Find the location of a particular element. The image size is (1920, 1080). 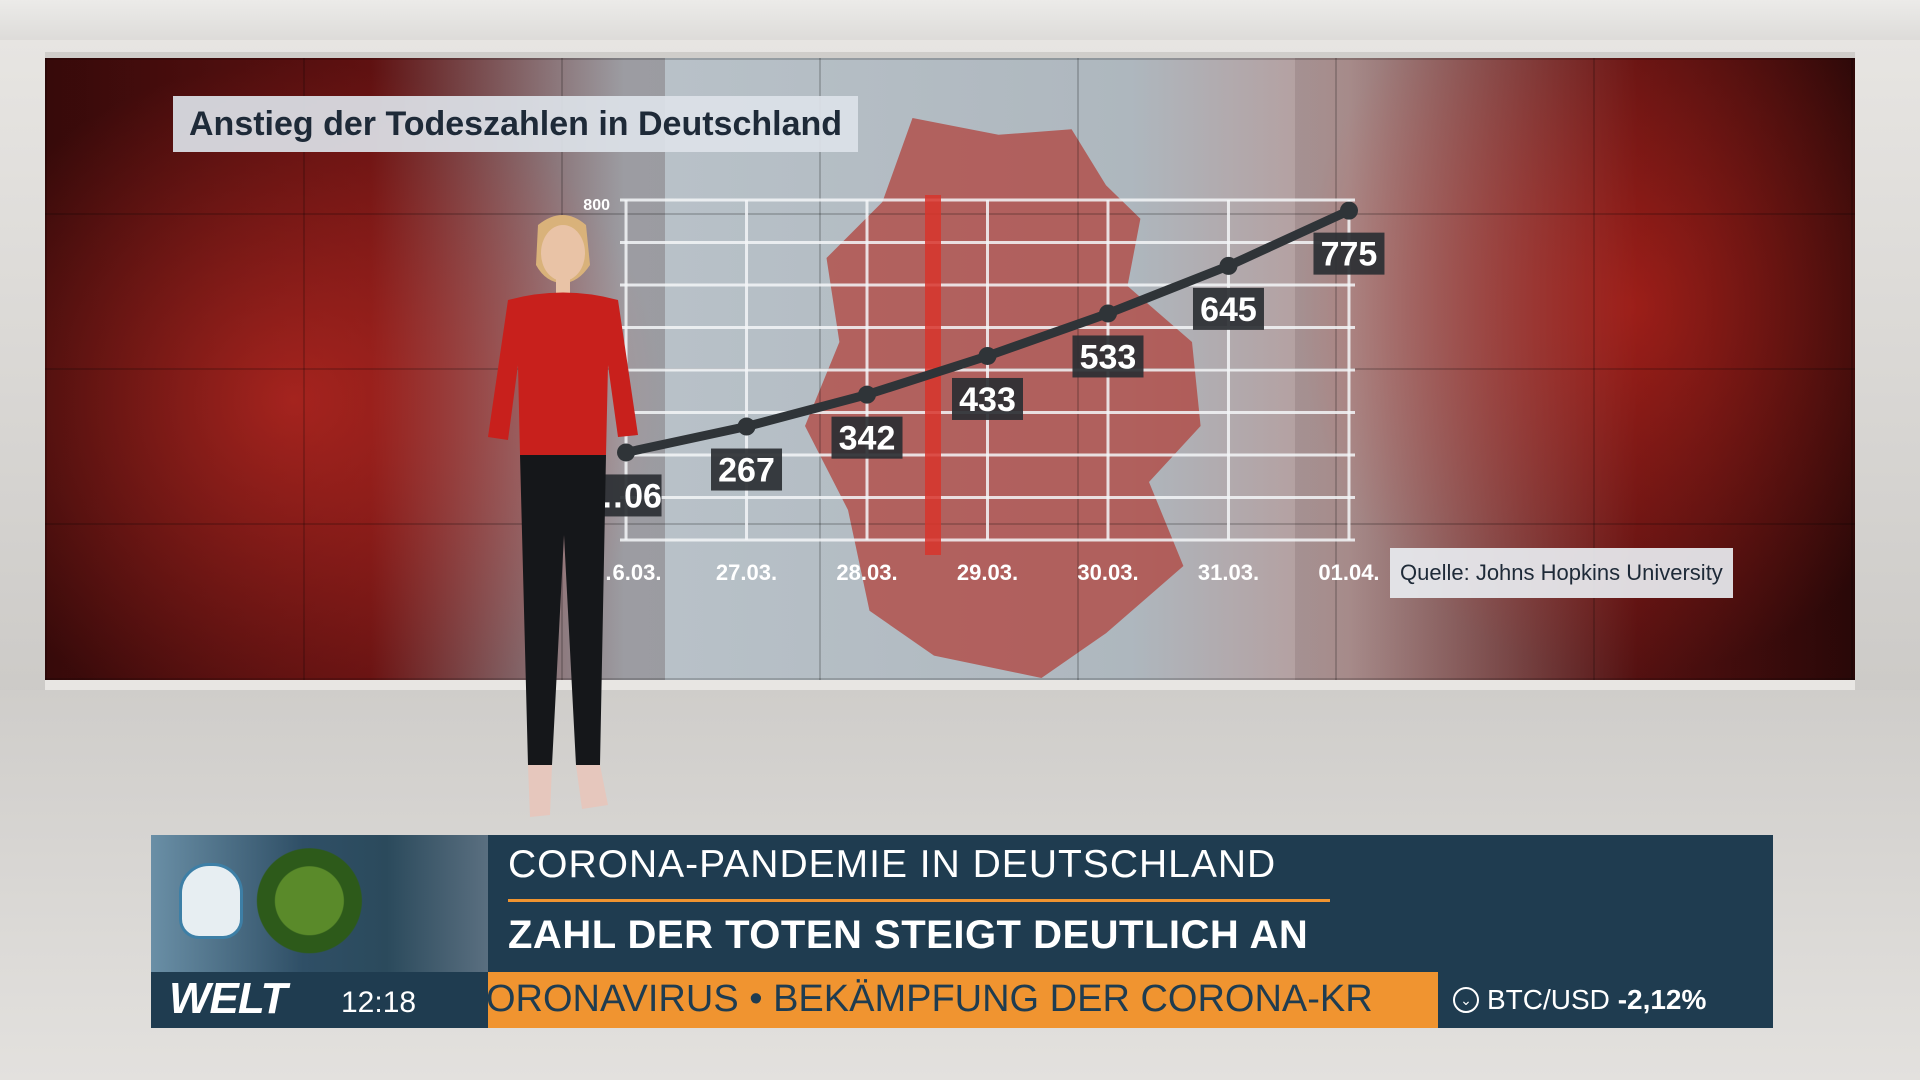

market-change: -2,12% is located at coordinates (1662, 999).